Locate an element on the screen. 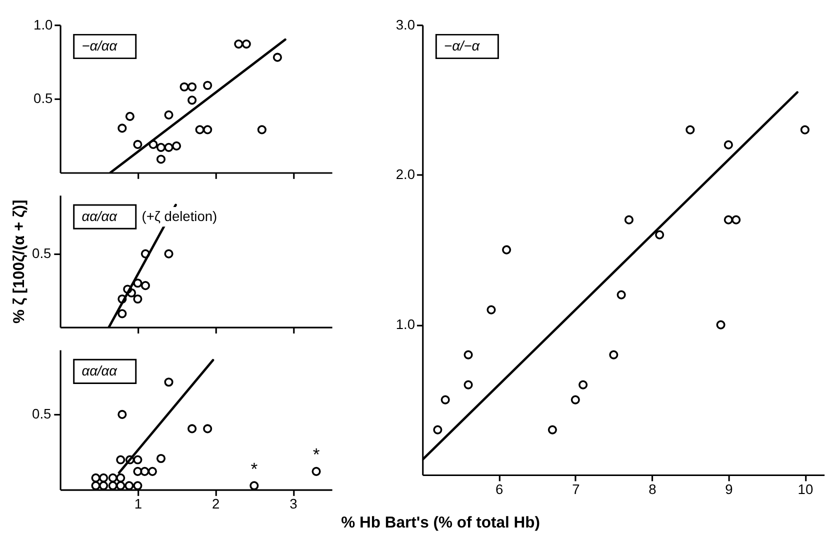 Image resolution: width=829 pixels, height=555 pixels. x-tick-label: 7 is located at coordinates (576, 489).